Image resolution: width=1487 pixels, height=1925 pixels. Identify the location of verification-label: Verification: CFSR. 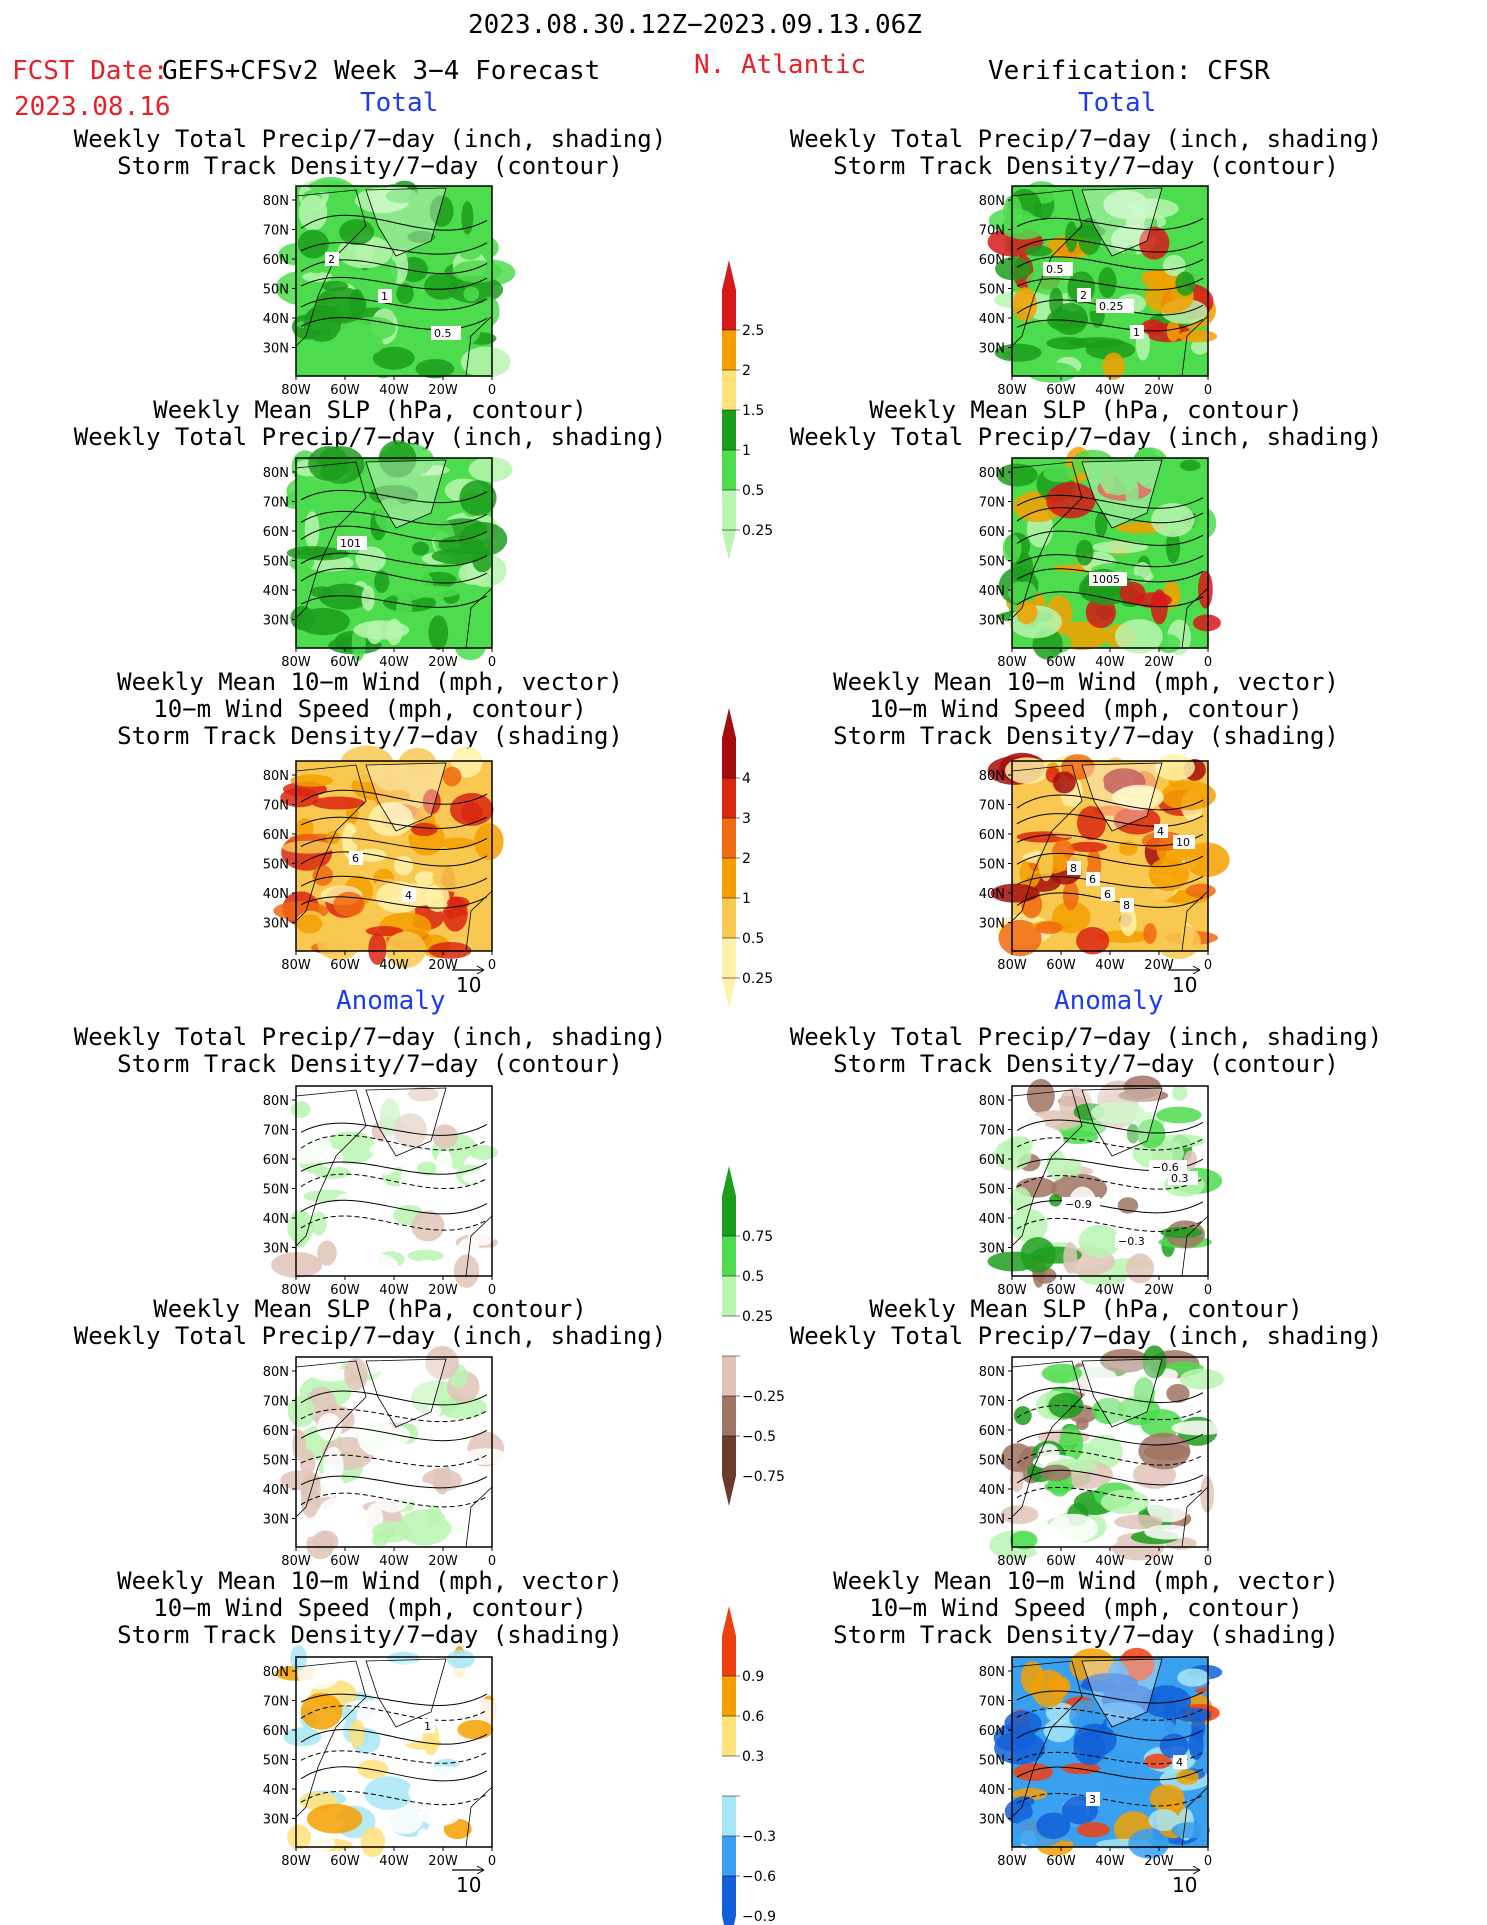
(1129, 71).